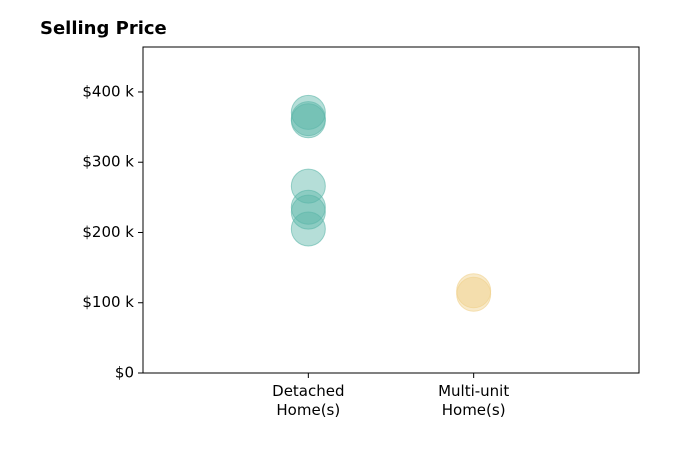  I want to click on y-tick-label: $200 k, so click(108, 232).